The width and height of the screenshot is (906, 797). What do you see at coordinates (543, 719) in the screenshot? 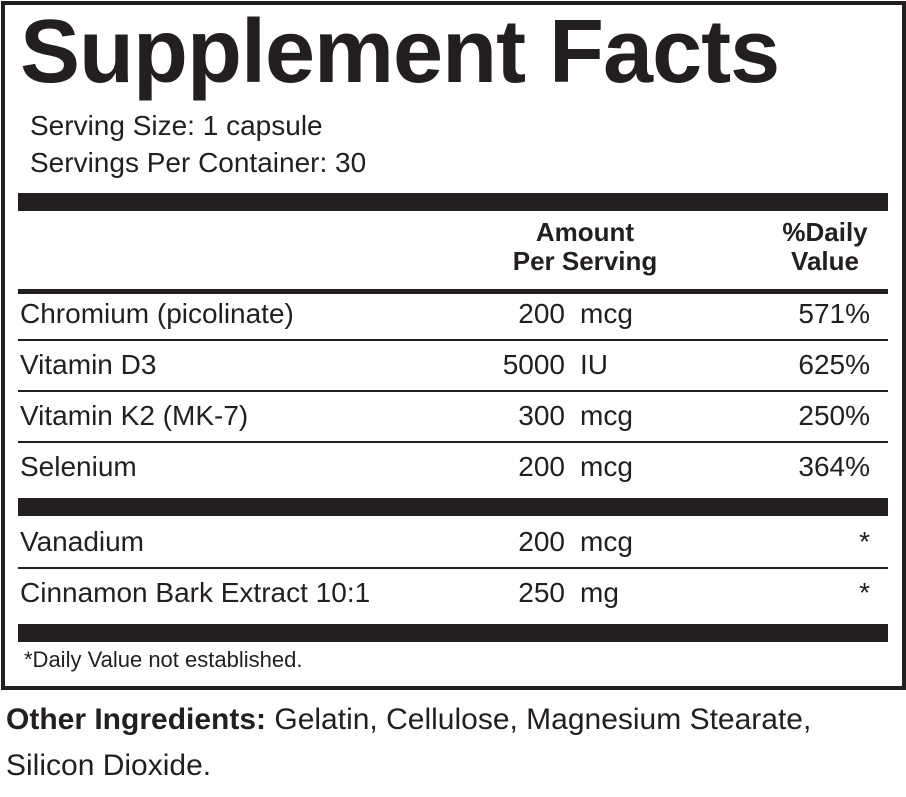
I see `other-text: Gelatin, Cellulose, Magnesium Stearate,` at bounding box center [543, 719].